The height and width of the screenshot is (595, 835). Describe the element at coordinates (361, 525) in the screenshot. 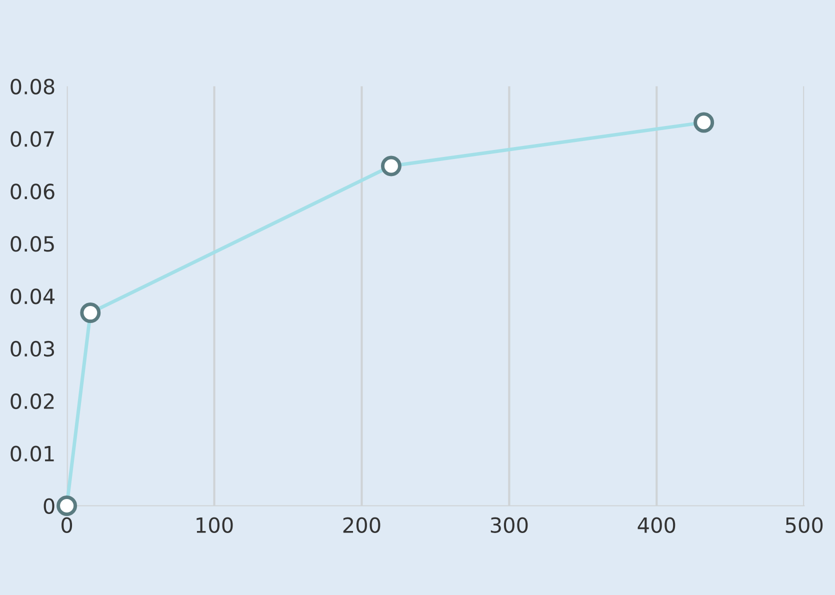

I see `x-tick-label: 200` at that location.